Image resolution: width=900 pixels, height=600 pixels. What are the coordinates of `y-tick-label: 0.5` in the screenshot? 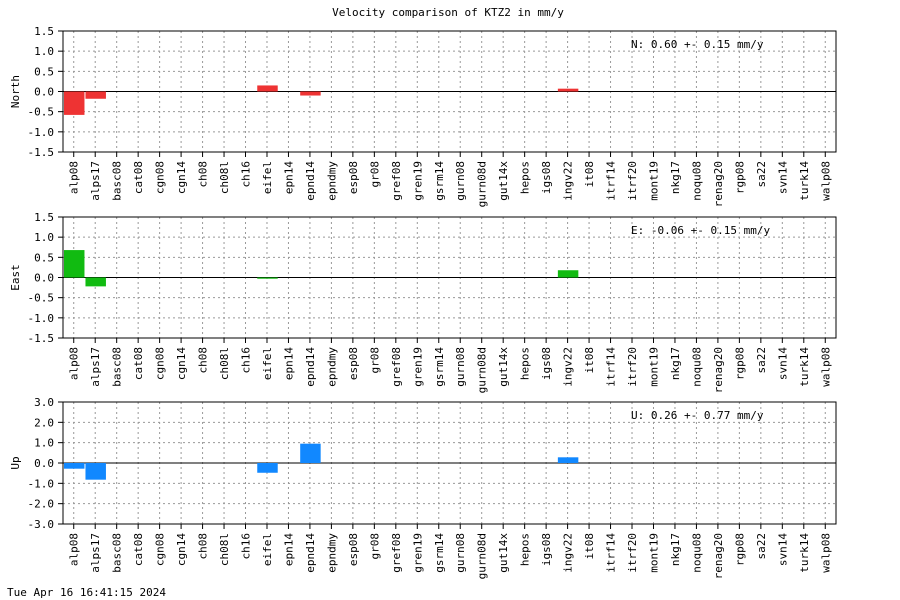 It's located at (44, 257).